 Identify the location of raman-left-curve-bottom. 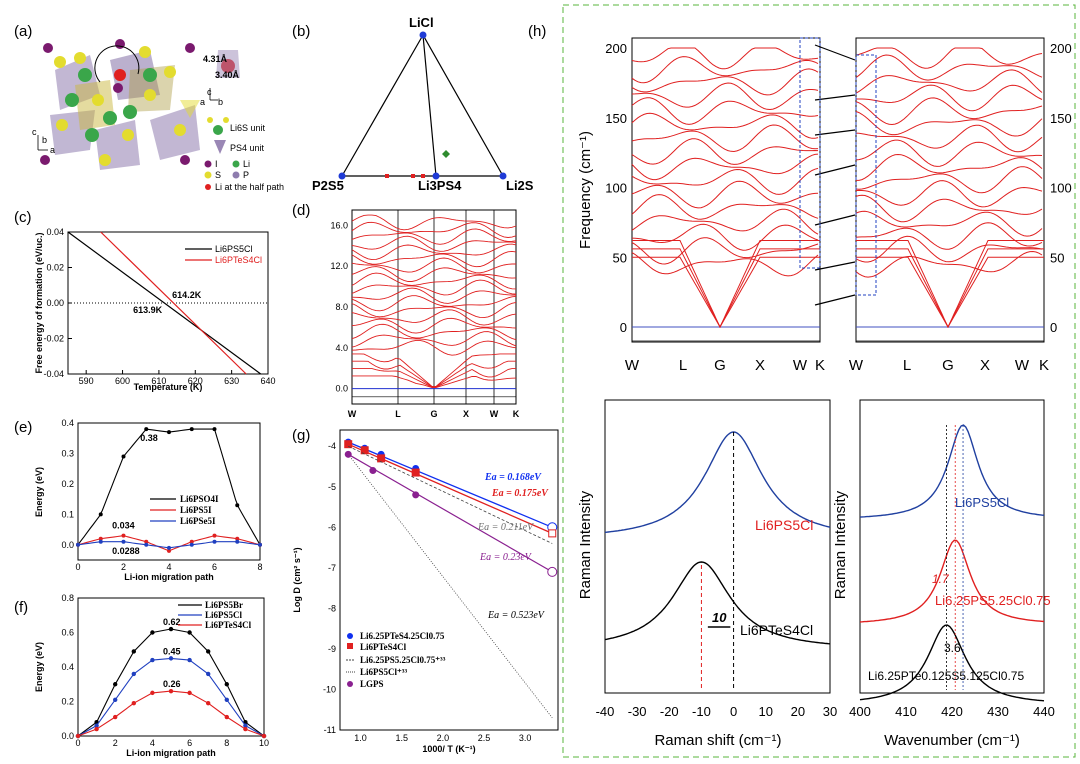
(717, 603).